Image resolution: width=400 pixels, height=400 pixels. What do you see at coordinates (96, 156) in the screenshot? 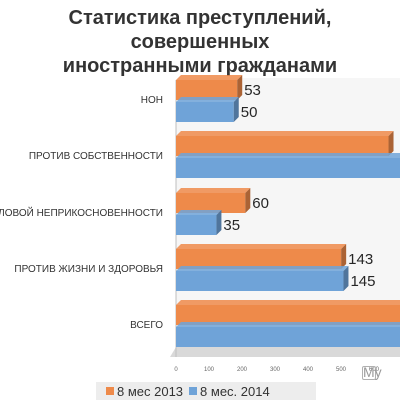
I see `category-label: ПРОТИВ СОБСТВЕННОСТИ` at bounding box center [96, 156].